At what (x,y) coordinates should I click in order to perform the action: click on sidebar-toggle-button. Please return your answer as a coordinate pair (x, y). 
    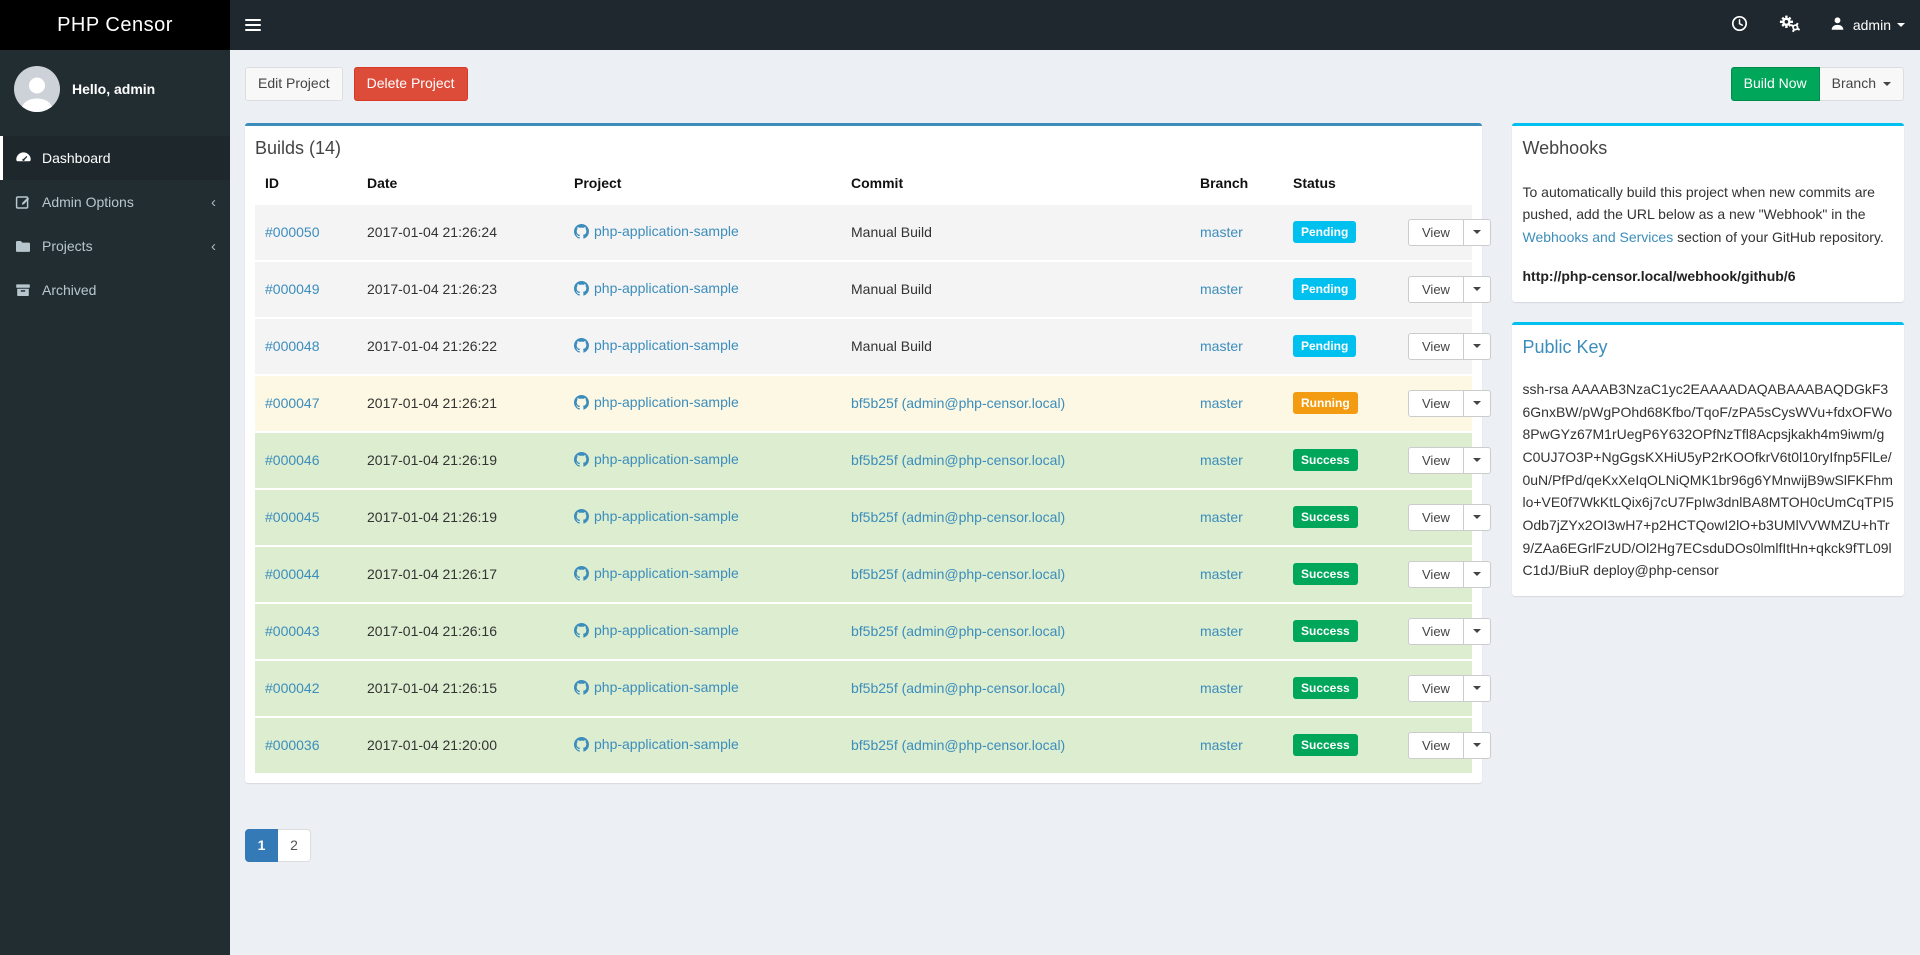
    Looking at the image, I should click on (253, 25).